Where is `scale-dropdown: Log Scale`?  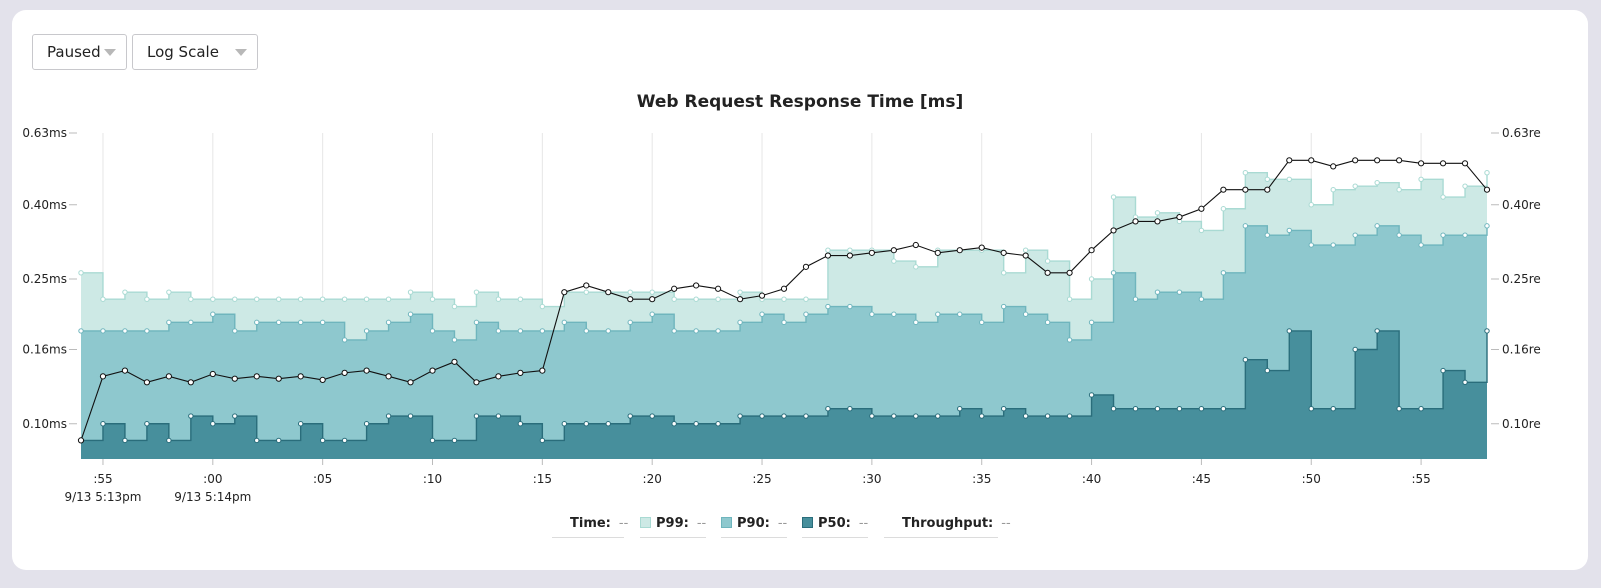
scale-dropdown: Log Scale is located at coordinates (195, 52).